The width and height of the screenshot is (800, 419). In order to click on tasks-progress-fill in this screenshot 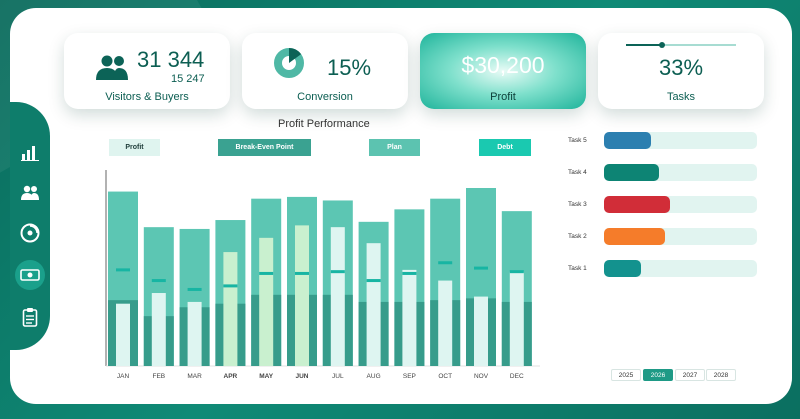, I will do `click(644, 45)`.